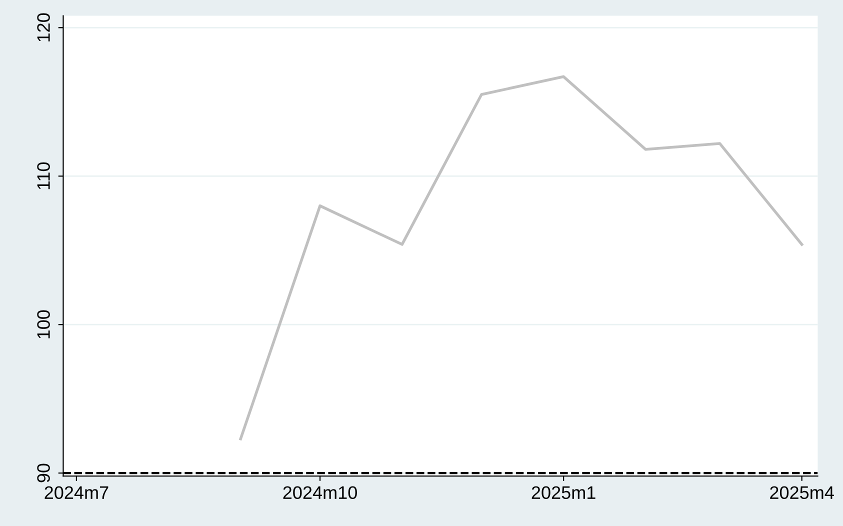 The width and height of the screenshot is (843, 526). Describe the element at coordinates (802, 493) in the screenshot. I see `x-tick-label: 2025m4` at that location.